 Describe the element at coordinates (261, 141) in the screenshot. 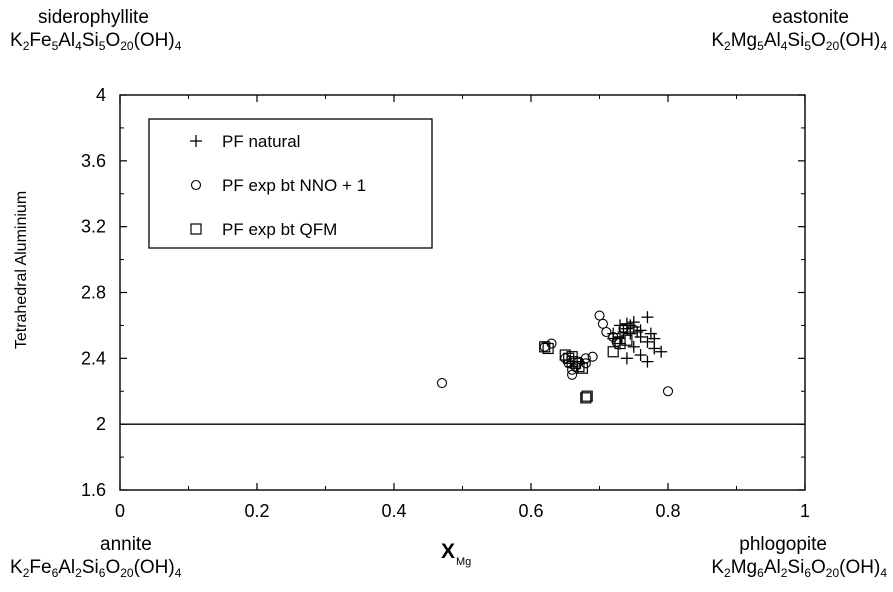

I see `legend-label: PF natural` at that location.